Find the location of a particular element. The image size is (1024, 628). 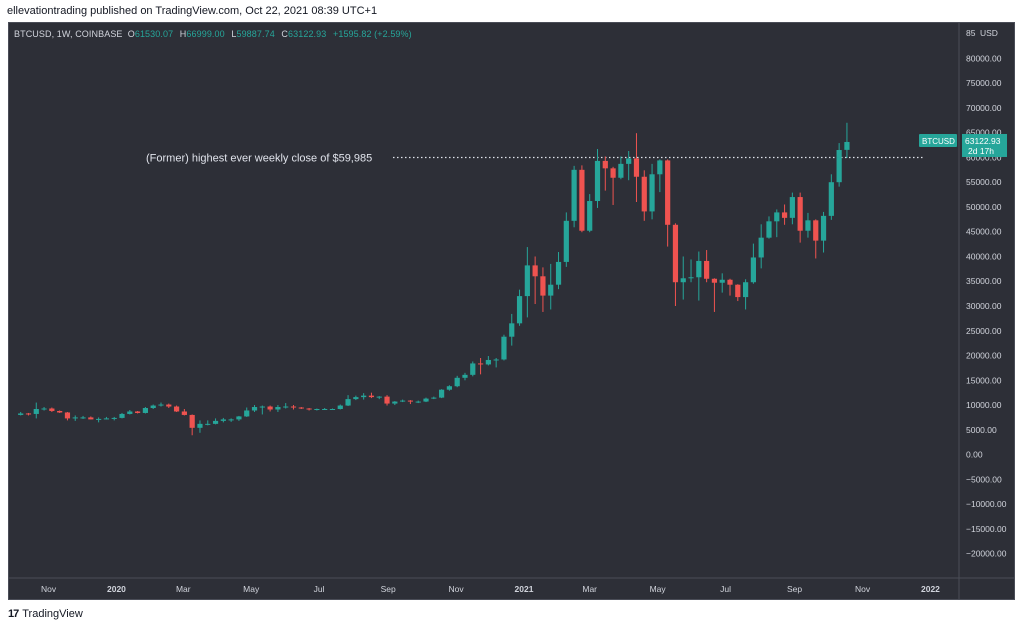

y-tick-label: 65000.00 is located at coordinates (984, 133).